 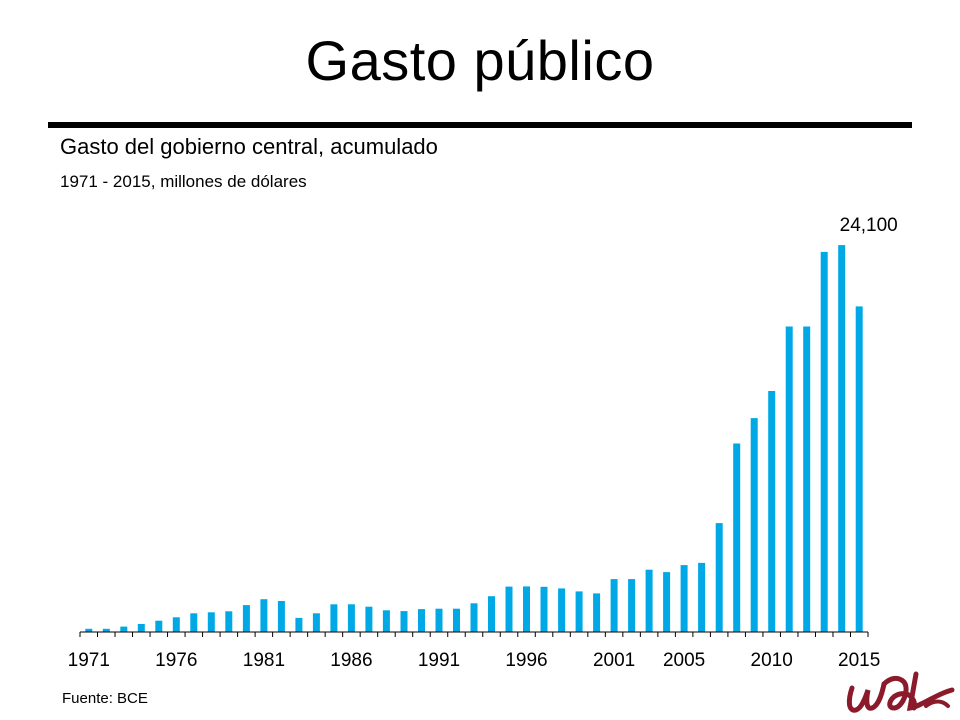 I want to click on bar-1984, so click(x=316, y=622).